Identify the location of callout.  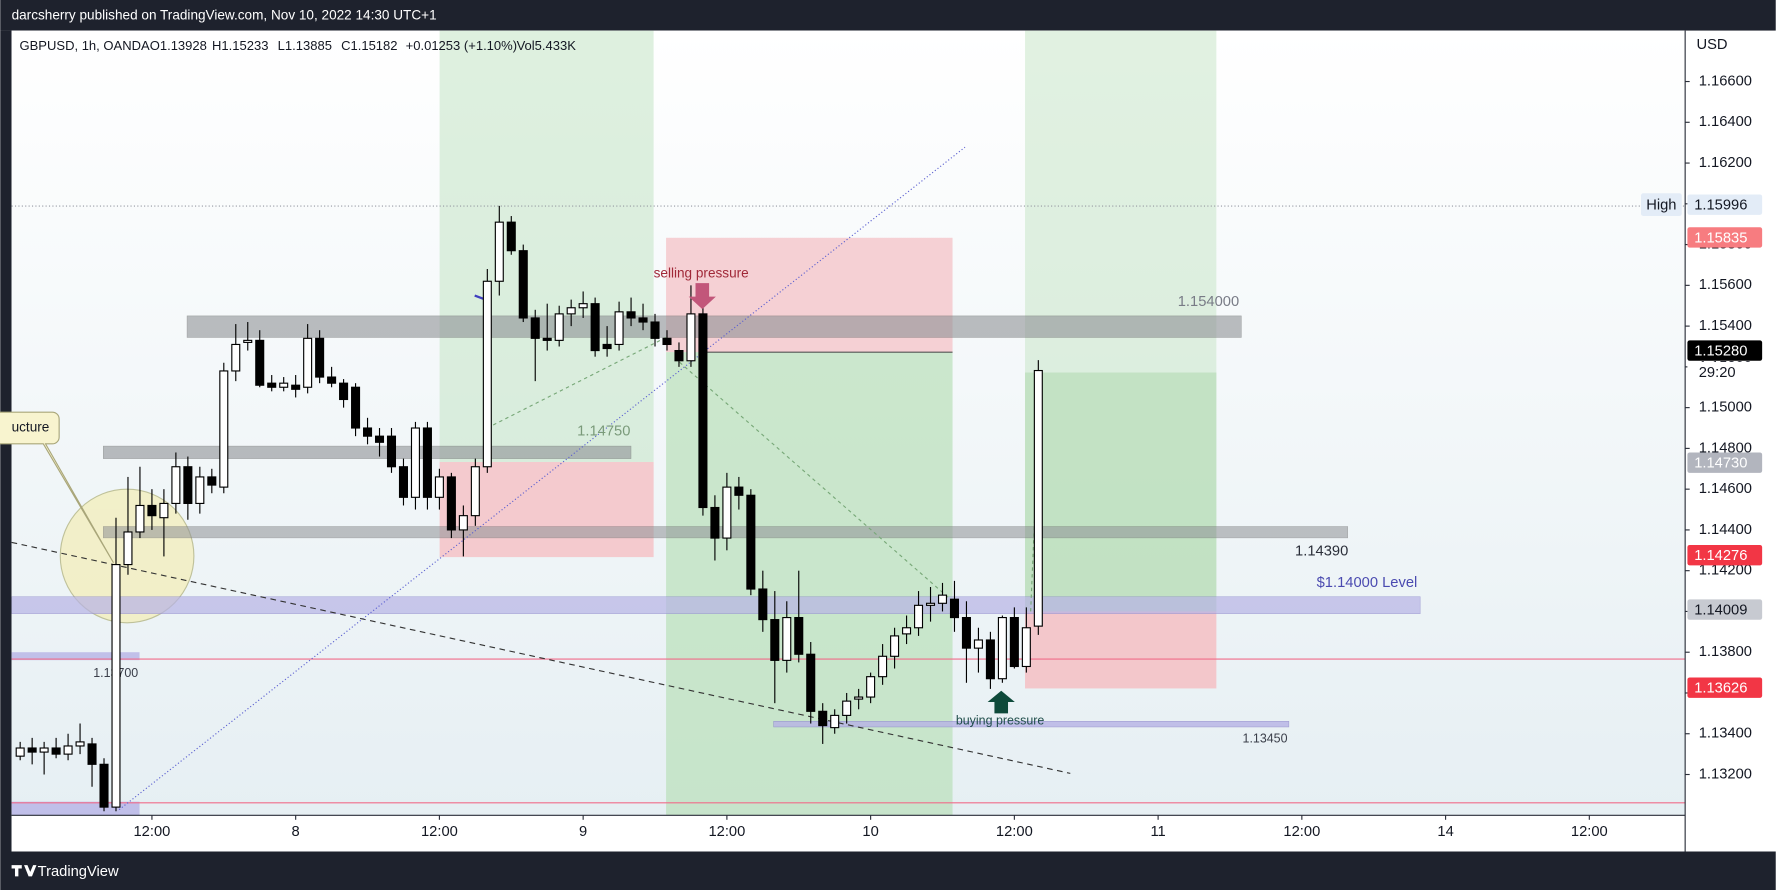
(57, 487).